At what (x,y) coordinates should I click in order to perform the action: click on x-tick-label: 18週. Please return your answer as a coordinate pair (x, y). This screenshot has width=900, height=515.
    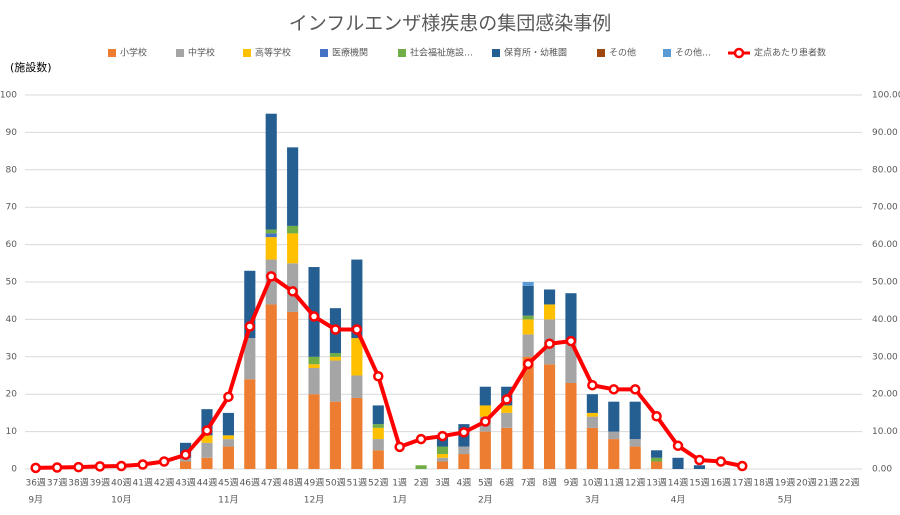
    Looking at the image, I should click on (763, 483).